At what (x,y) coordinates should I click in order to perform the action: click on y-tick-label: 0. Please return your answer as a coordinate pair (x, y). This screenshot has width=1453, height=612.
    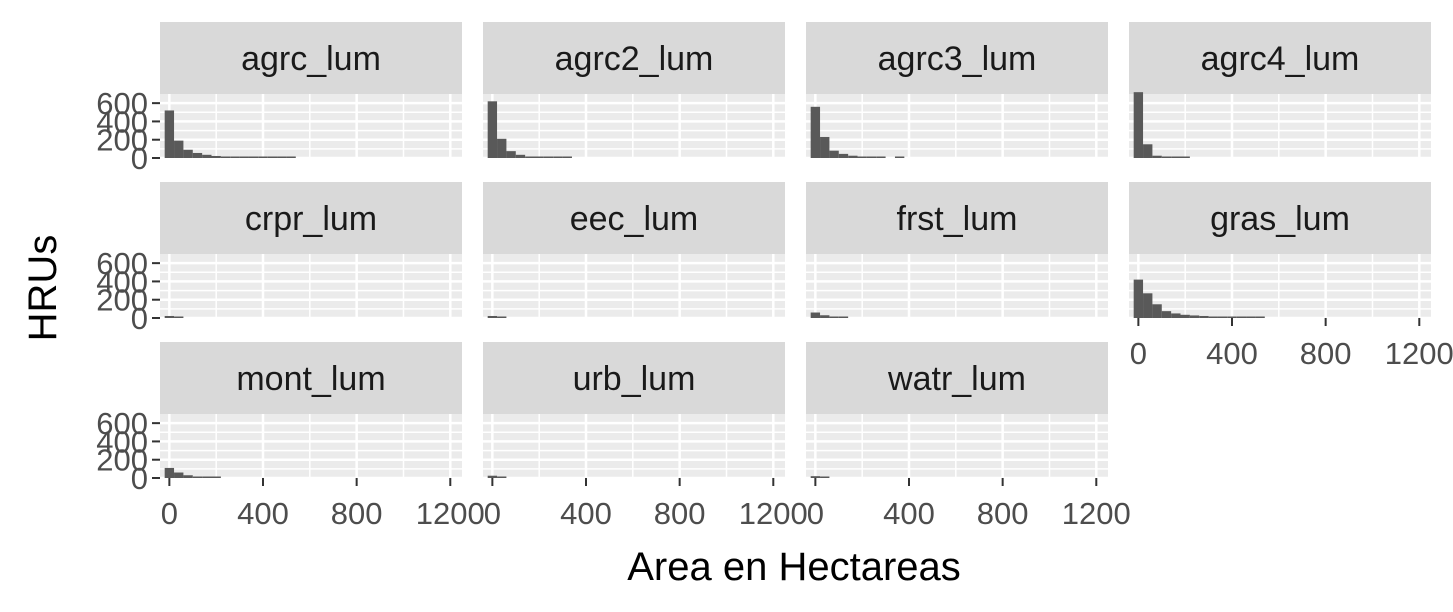
    Looking at the image, I should click on (139, 318).